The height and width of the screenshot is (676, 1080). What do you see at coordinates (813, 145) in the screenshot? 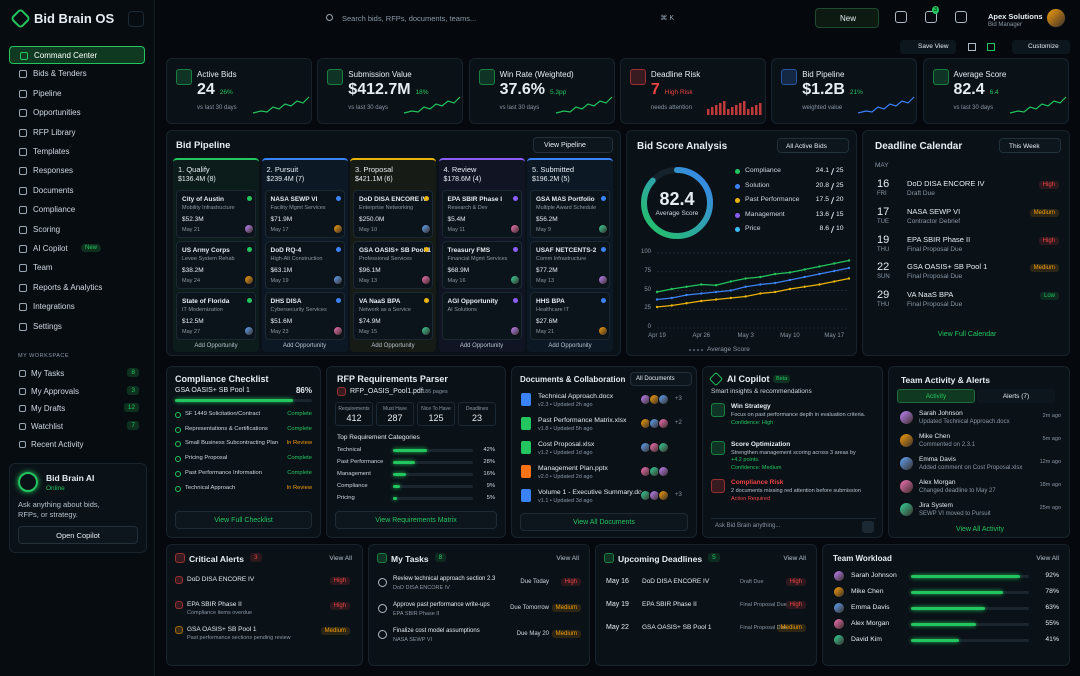
I see `filter-button: All Active Bids` at bounding box center [813, 145].